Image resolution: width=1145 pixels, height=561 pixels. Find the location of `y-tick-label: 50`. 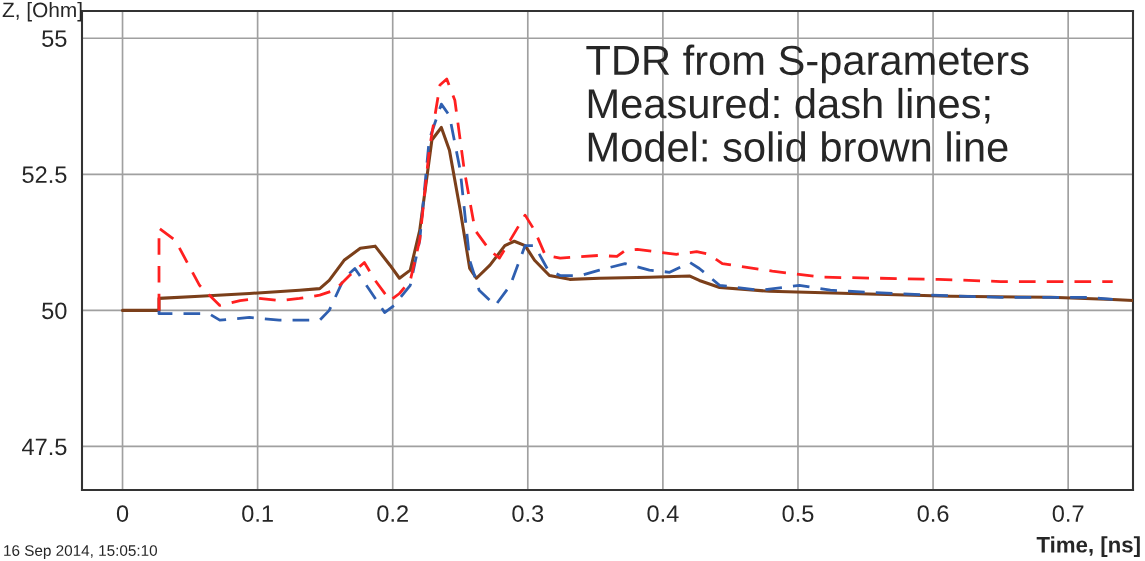

y-tick-label: 50 is located at coordinates (54, 311).